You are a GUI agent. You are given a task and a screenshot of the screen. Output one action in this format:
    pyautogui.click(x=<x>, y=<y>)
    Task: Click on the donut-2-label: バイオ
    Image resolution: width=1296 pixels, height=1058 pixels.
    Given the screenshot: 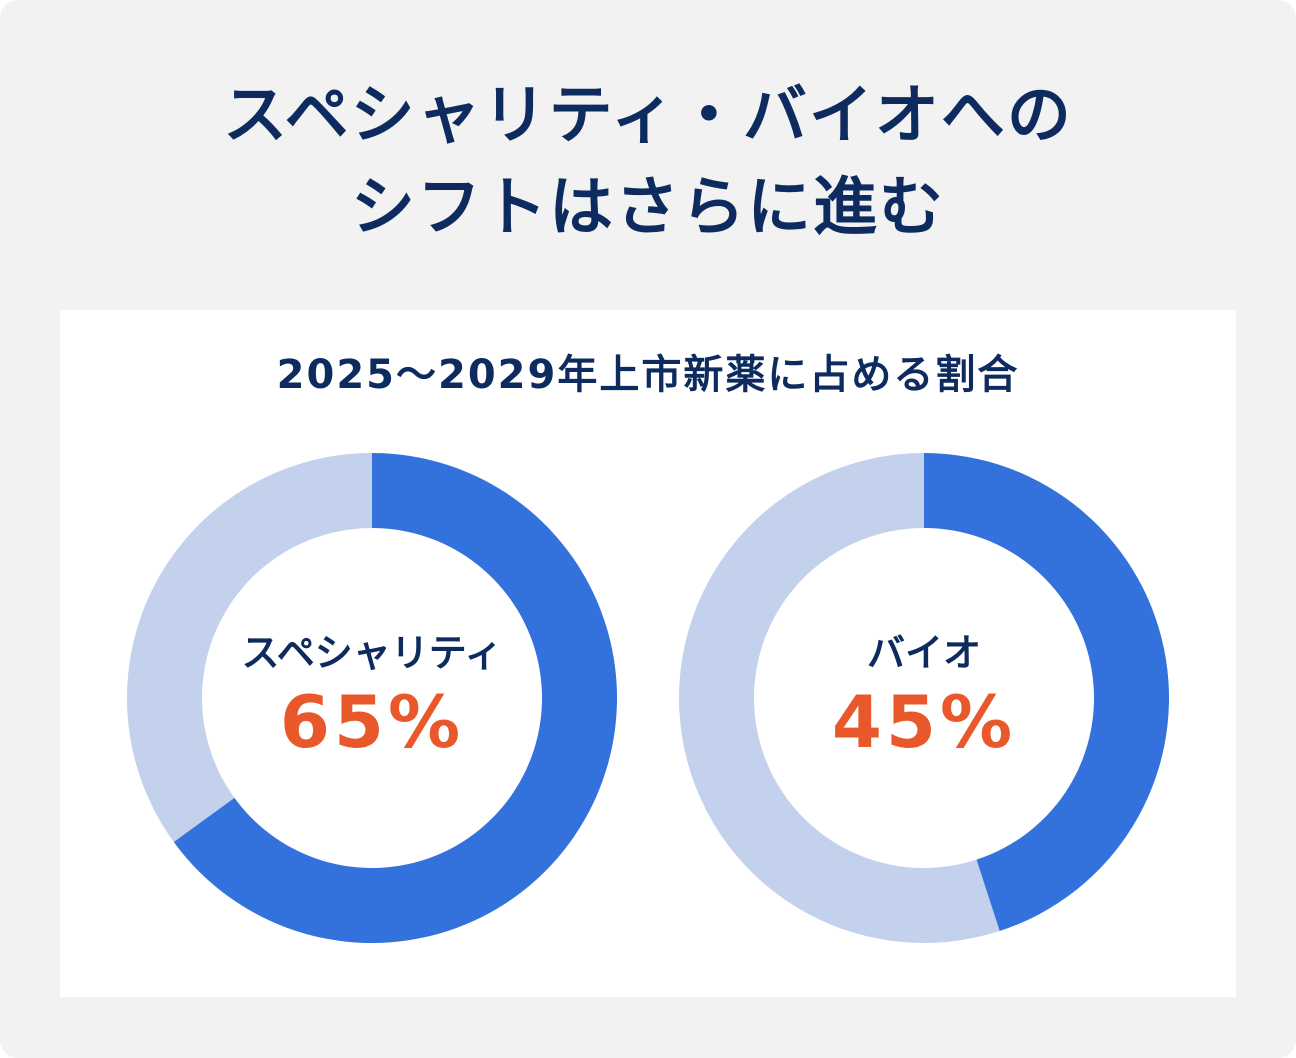 What is the action you would take?
    pyautogui.click(x=923, y=653)
    